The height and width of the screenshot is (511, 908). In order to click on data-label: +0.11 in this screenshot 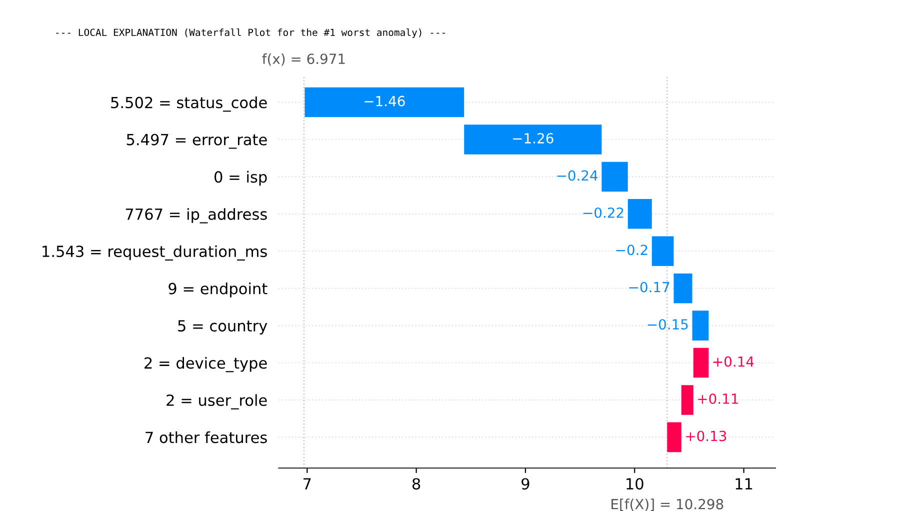, I will do `click(718, 399)`.